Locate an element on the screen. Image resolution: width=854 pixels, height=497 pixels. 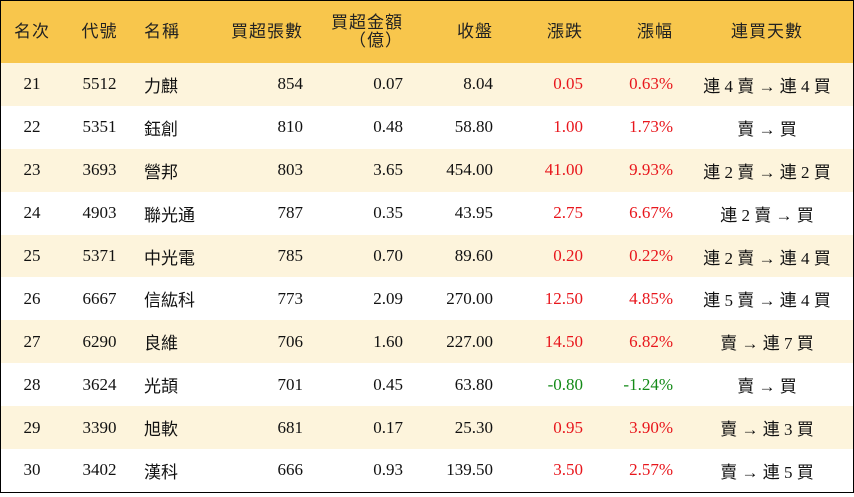
table-cell: 26 is located at coordinates (32, 299).